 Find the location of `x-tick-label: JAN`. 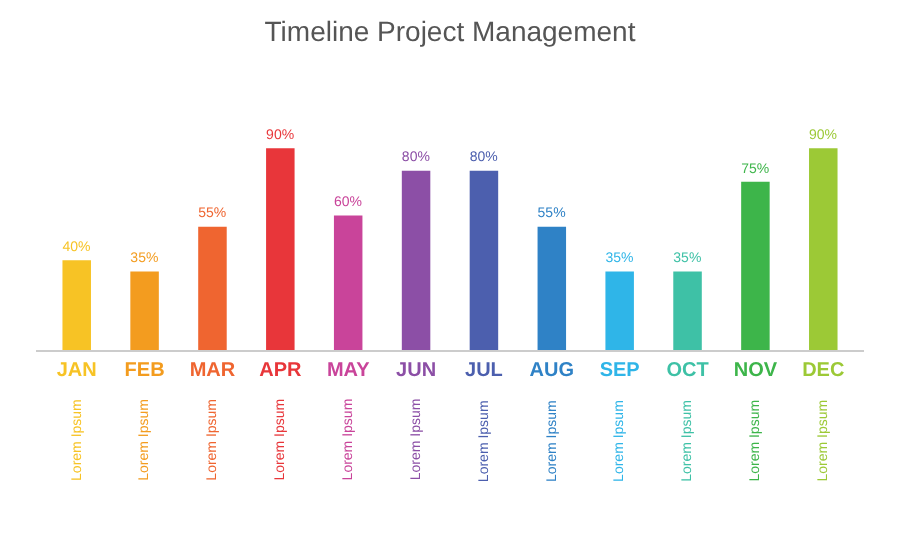

x-tick-label: JAN is located at coordinates (76, 371).